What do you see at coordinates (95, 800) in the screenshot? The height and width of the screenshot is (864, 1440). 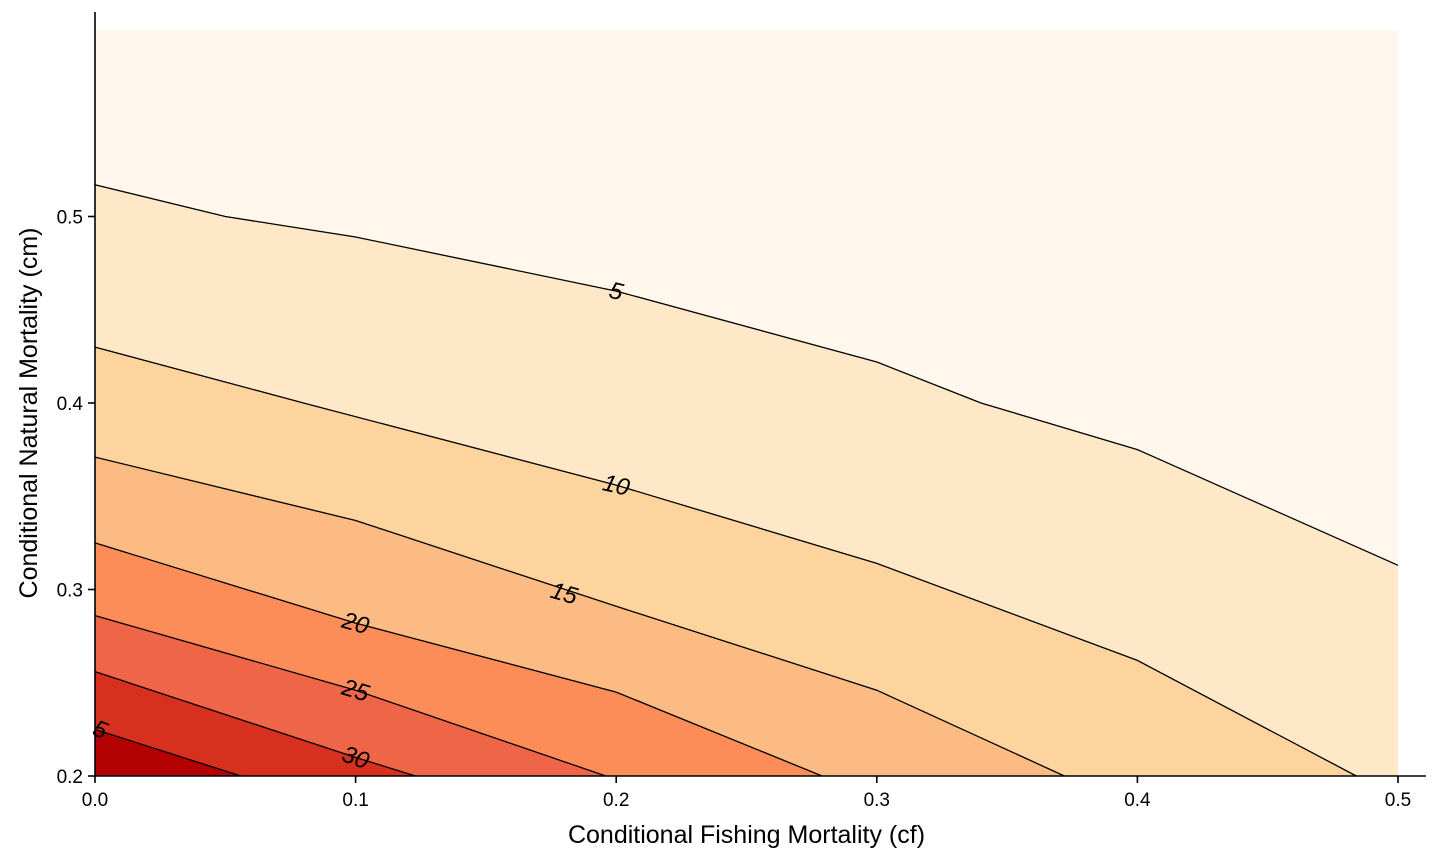 I see `x-tick-label: 0.0` at bounding box center [95, 800].